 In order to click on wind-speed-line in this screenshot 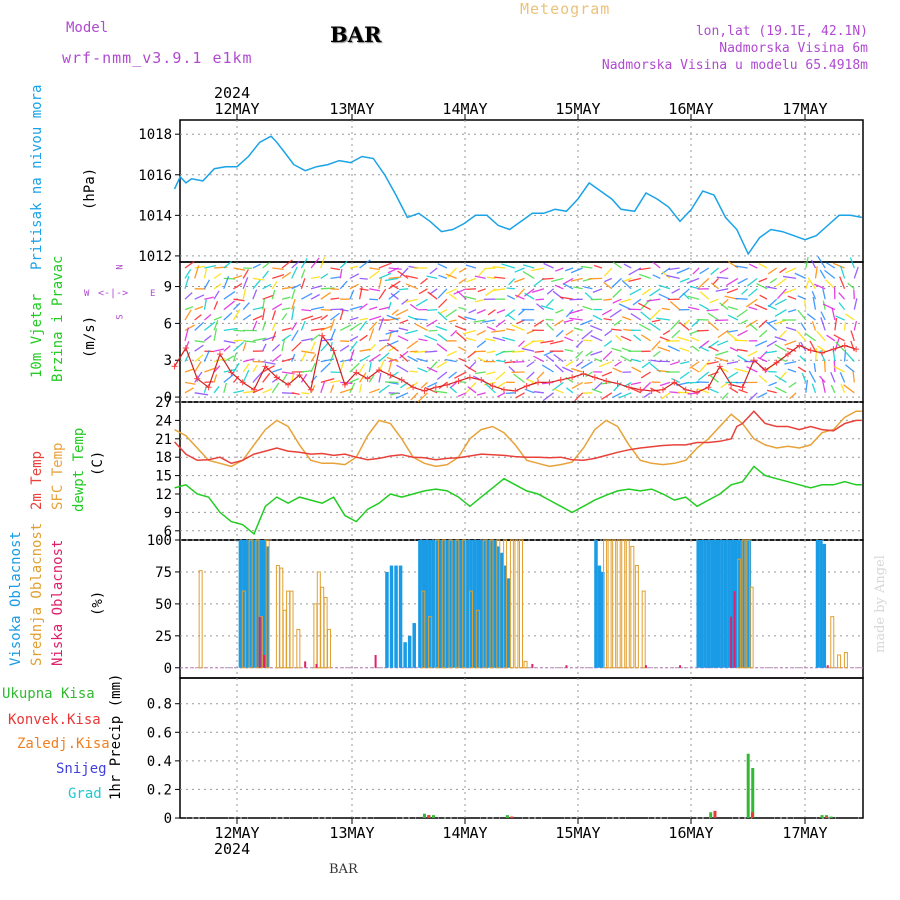, I will do `click(515, 363)`.